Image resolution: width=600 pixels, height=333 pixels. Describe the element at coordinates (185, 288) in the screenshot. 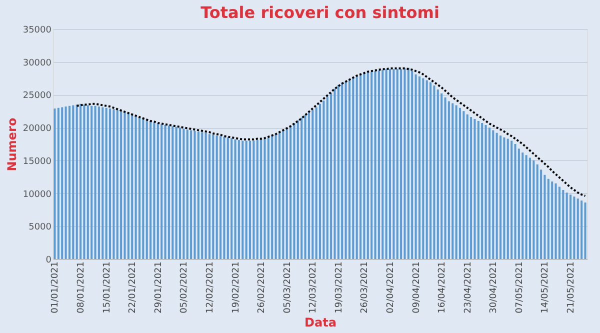

I see `x-tick-label: 05/02/2021` at that location.